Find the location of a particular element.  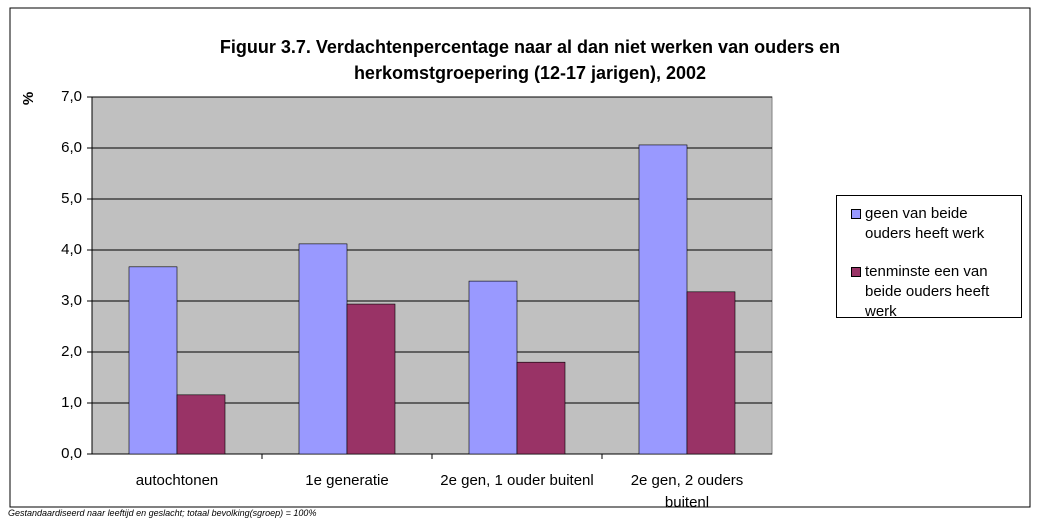

y-tick-label: 0,0 is located at coordinates (71, 453).